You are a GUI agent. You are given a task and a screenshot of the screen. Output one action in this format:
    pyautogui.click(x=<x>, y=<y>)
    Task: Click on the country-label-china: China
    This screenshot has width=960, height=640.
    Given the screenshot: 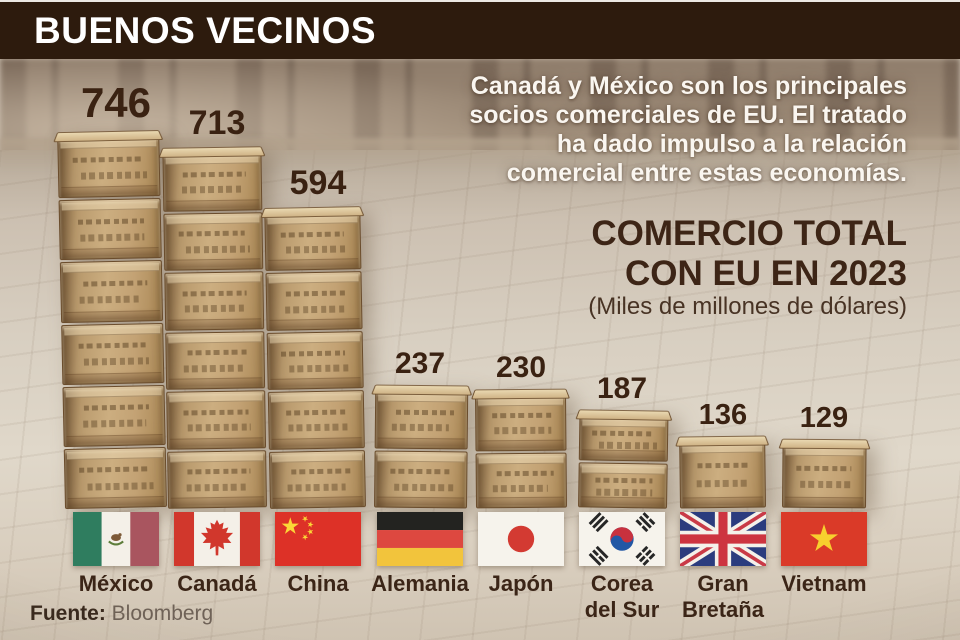 What is the action you would take?
    pyautogui.click(x=318, y=583)
    